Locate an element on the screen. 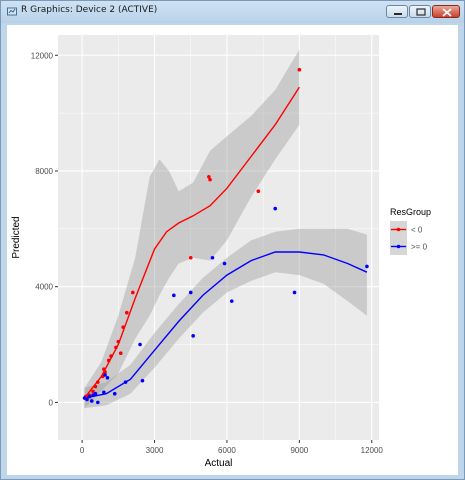 The image size is (465, 480). close-button is located at coordinates (446, 11).